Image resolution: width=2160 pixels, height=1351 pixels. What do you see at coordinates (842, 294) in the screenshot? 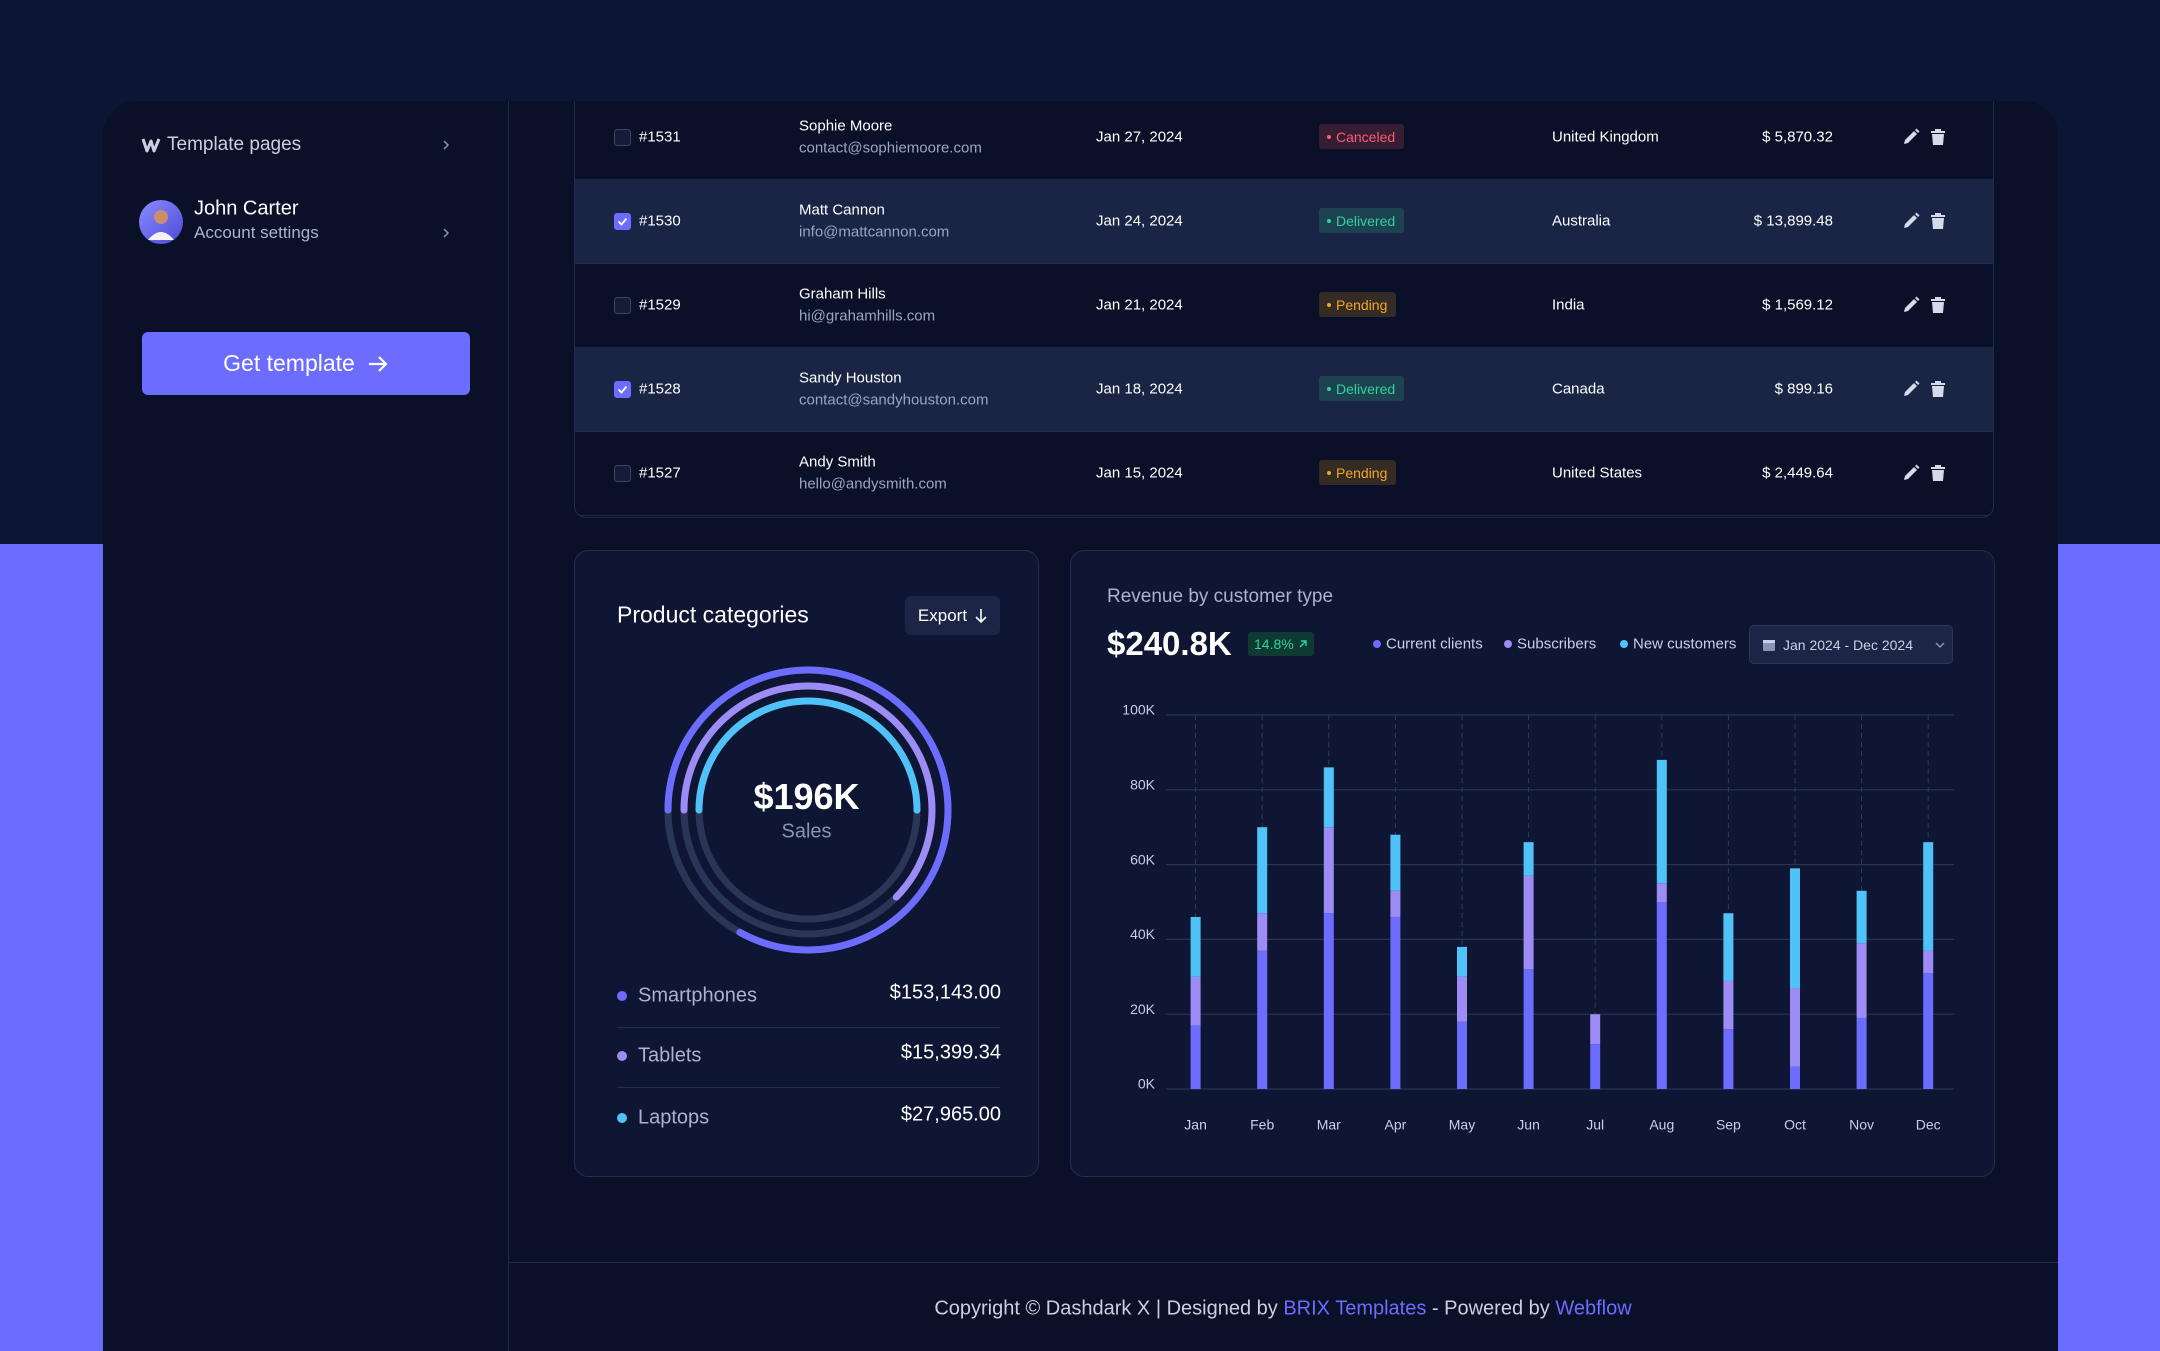
I see `customer-name: Graham Hills` at bounding box center [842, 294].